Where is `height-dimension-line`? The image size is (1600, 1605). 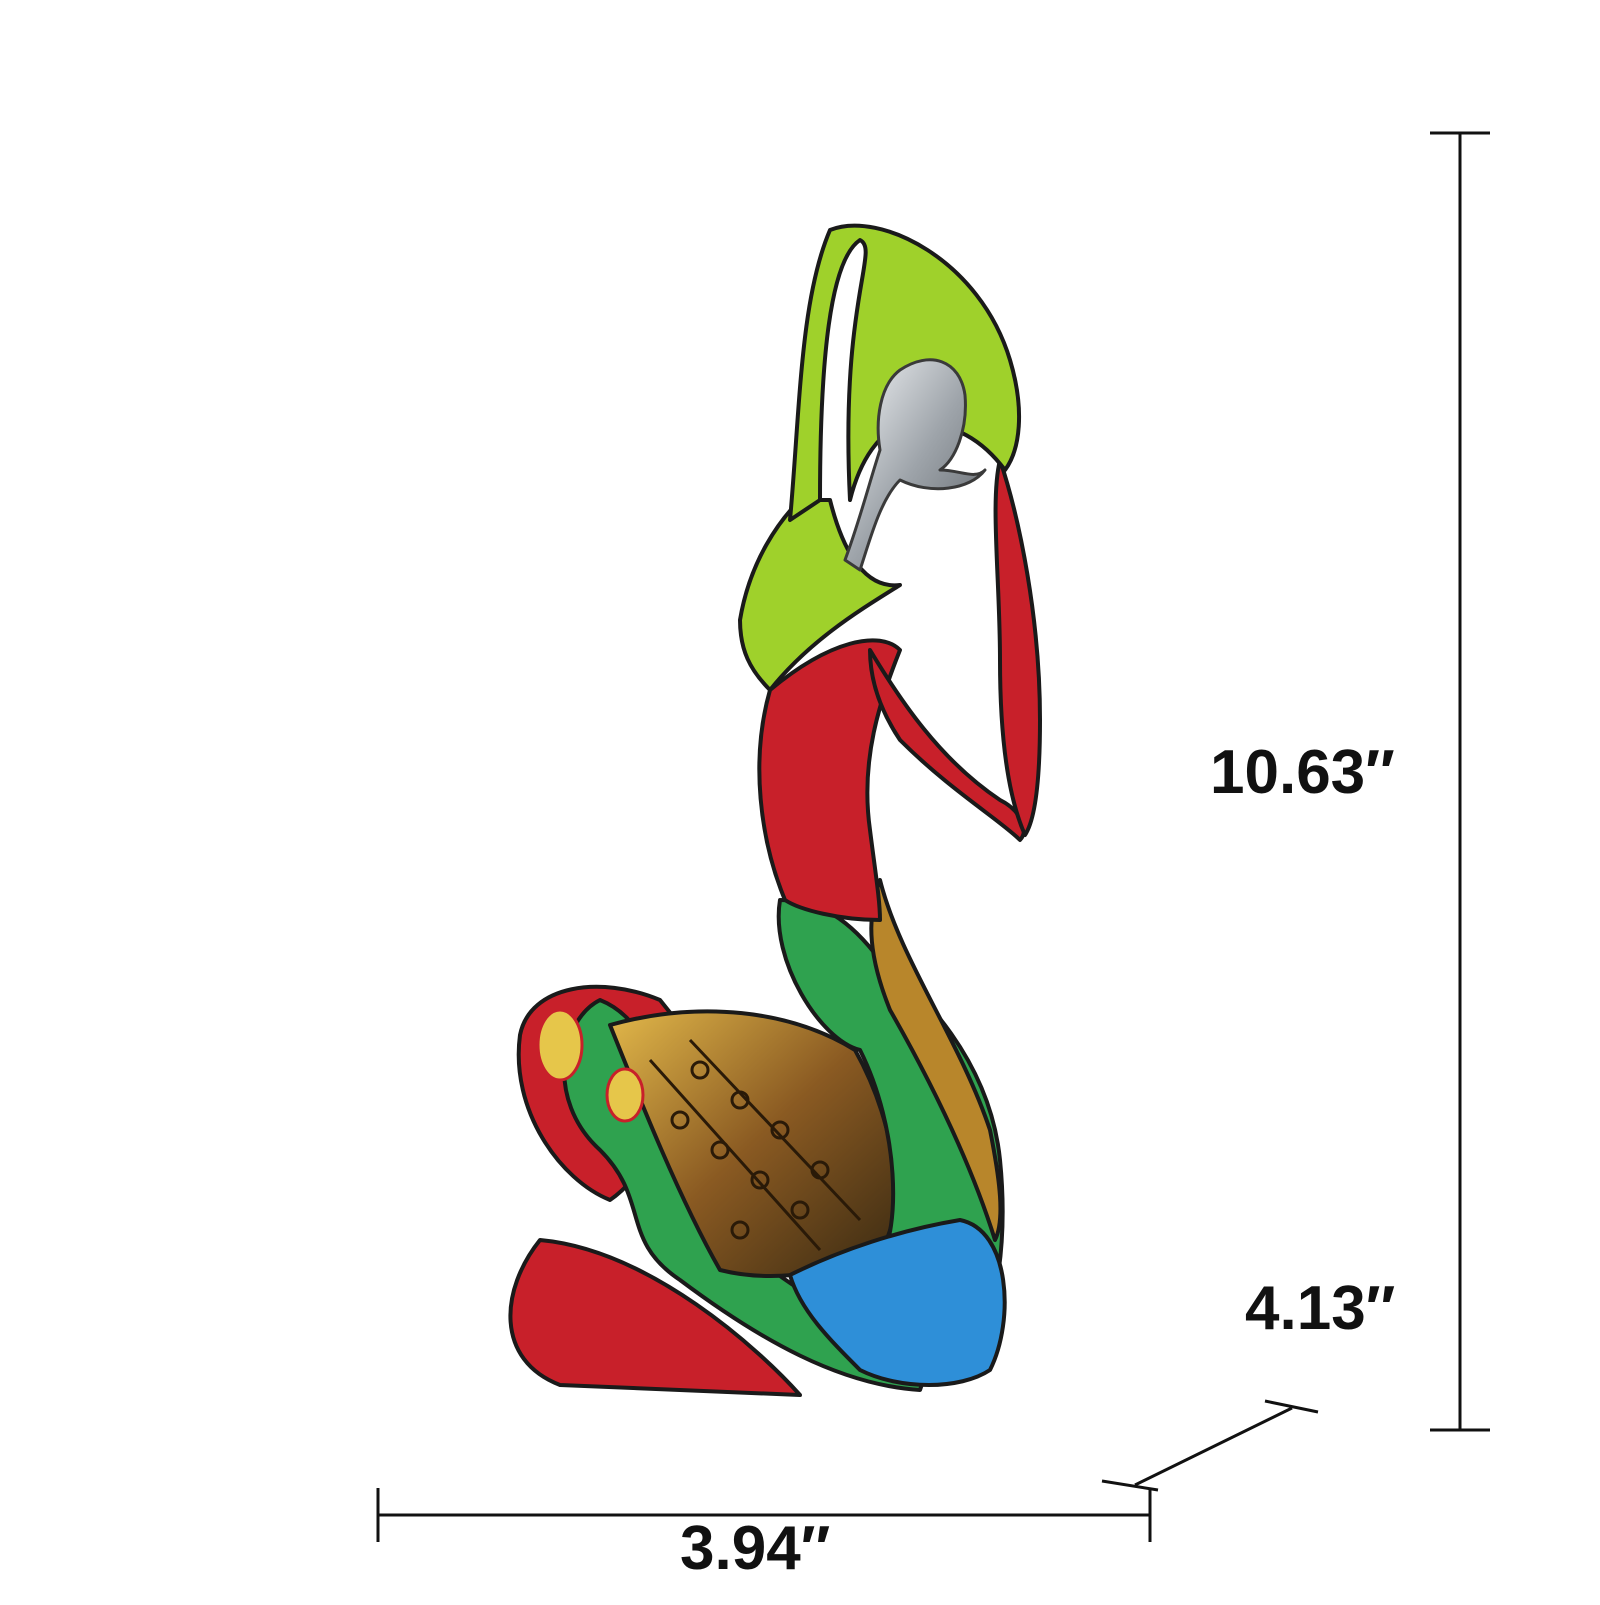 height-dimension-line is located at coordinates (1460, 781).